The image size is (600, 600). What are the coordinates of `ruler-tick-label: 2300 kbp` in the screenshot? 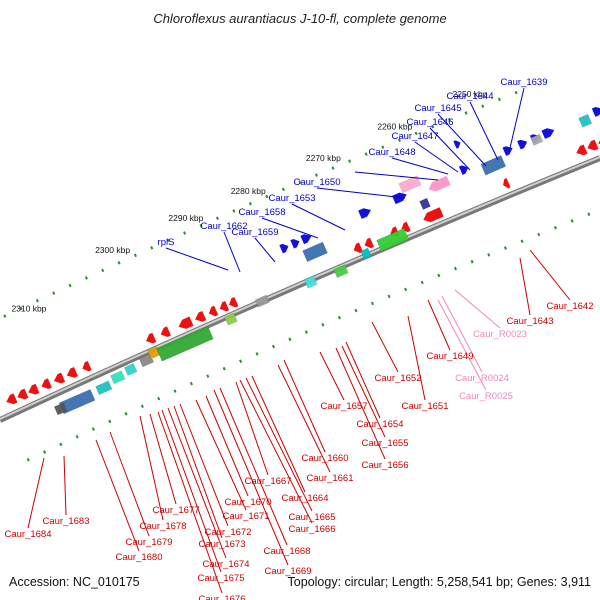 It's located at (112, 250).